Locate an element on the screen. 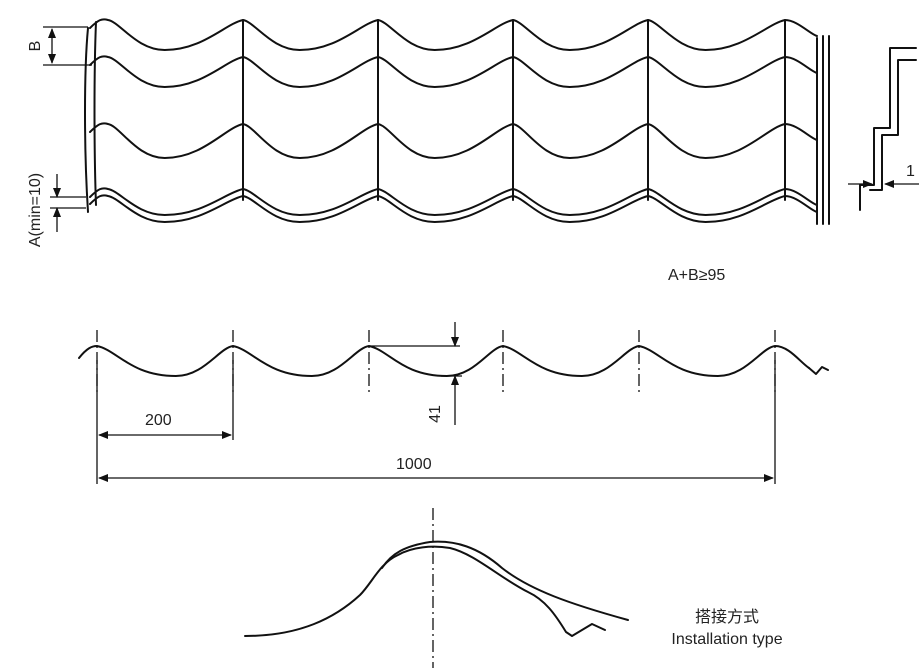 The width and height of the screenshot is (919, 672). tile-side-view: 1 is located at coordinates (883, 129).